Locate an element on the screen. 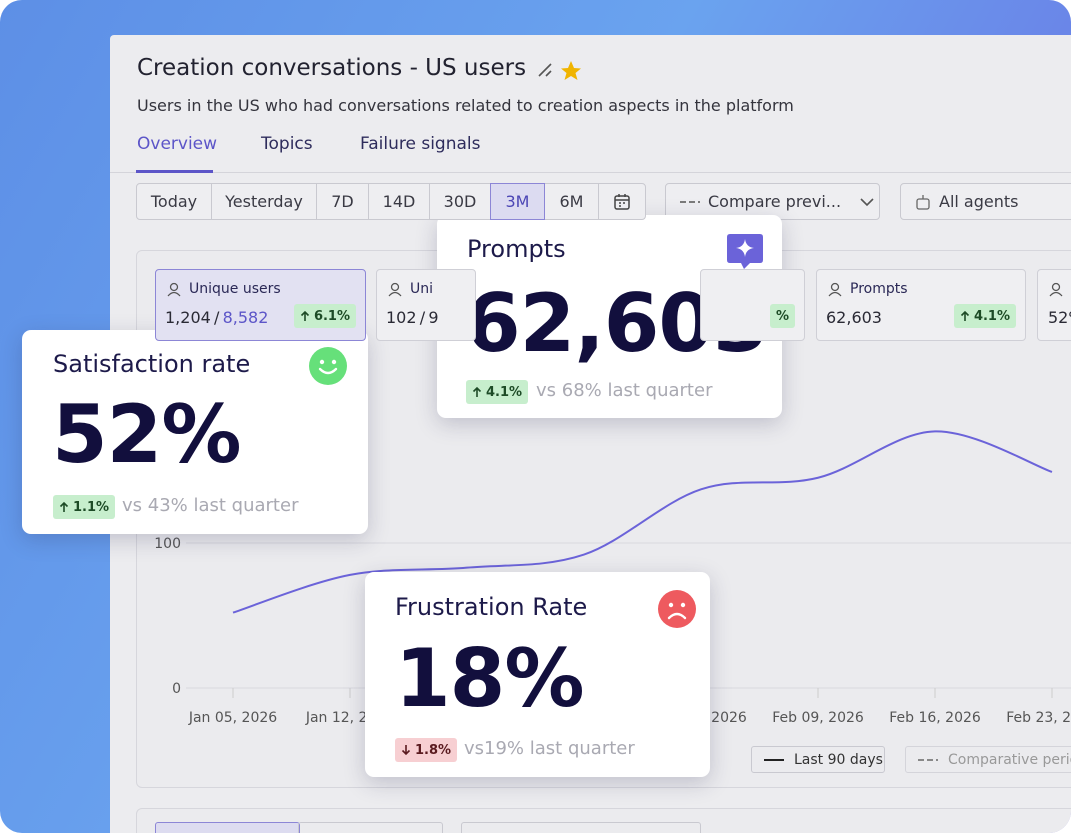  search-box is located at coordinates (581, 827).